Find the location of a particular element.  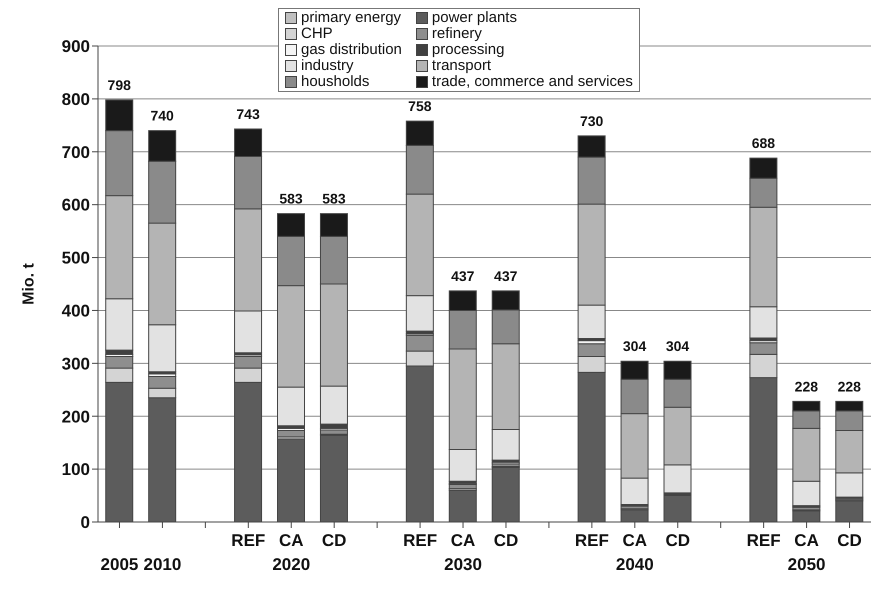

total-label: 740 is located at coordinates (162, 116).